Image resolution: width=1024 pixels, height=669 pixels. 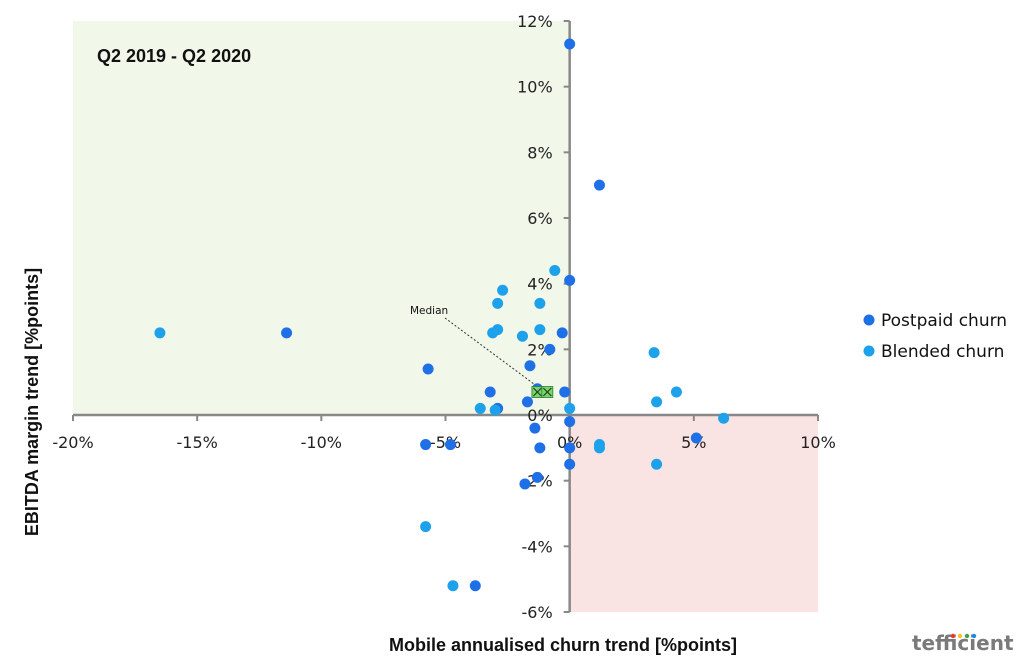 What do you see at coordinates (429, 311) in the screenshot?
I see `median-label: Median` at bounding box center [429, 311].